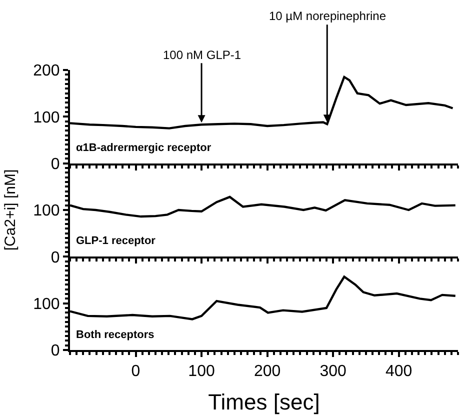  Describe the element at coordinates (264, 402) in the screenshot. I see `x-axis-title: Times [sec]` at that location.